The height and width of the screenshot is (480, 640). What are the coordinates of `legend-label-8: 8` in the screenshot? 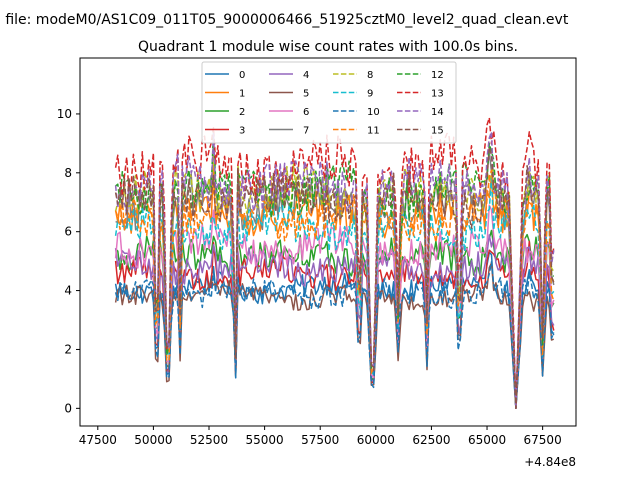 It's located at (370, 75).